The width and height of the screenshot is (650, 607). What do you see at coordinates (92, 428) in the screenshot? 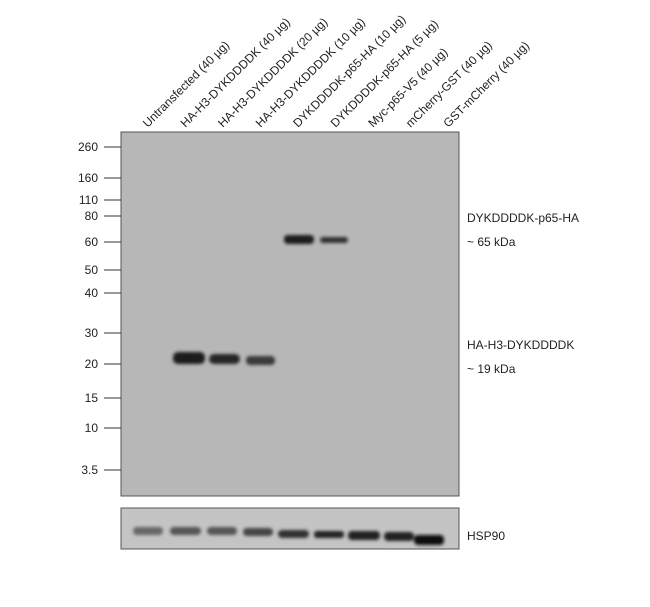
I see `marker-label: 10` at bounding box center [92, 428].